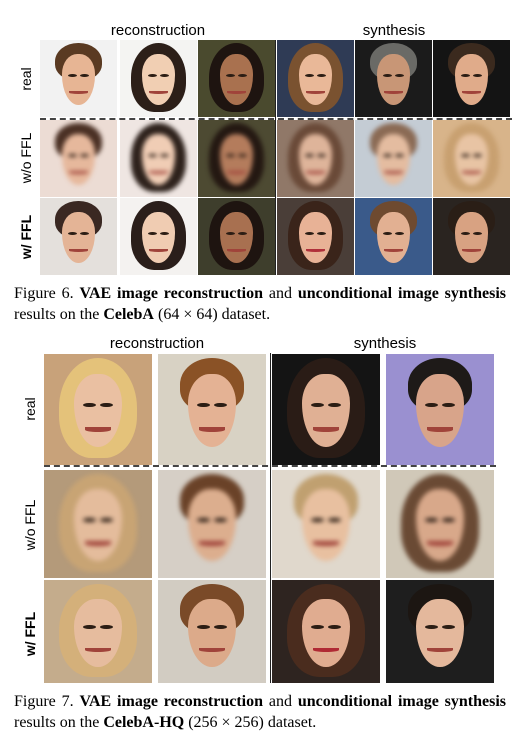  Describe the element at coordinates (402, 701) in the screenshot. I see `fig7-caption-t3: unconditional image synthesis` at that location.